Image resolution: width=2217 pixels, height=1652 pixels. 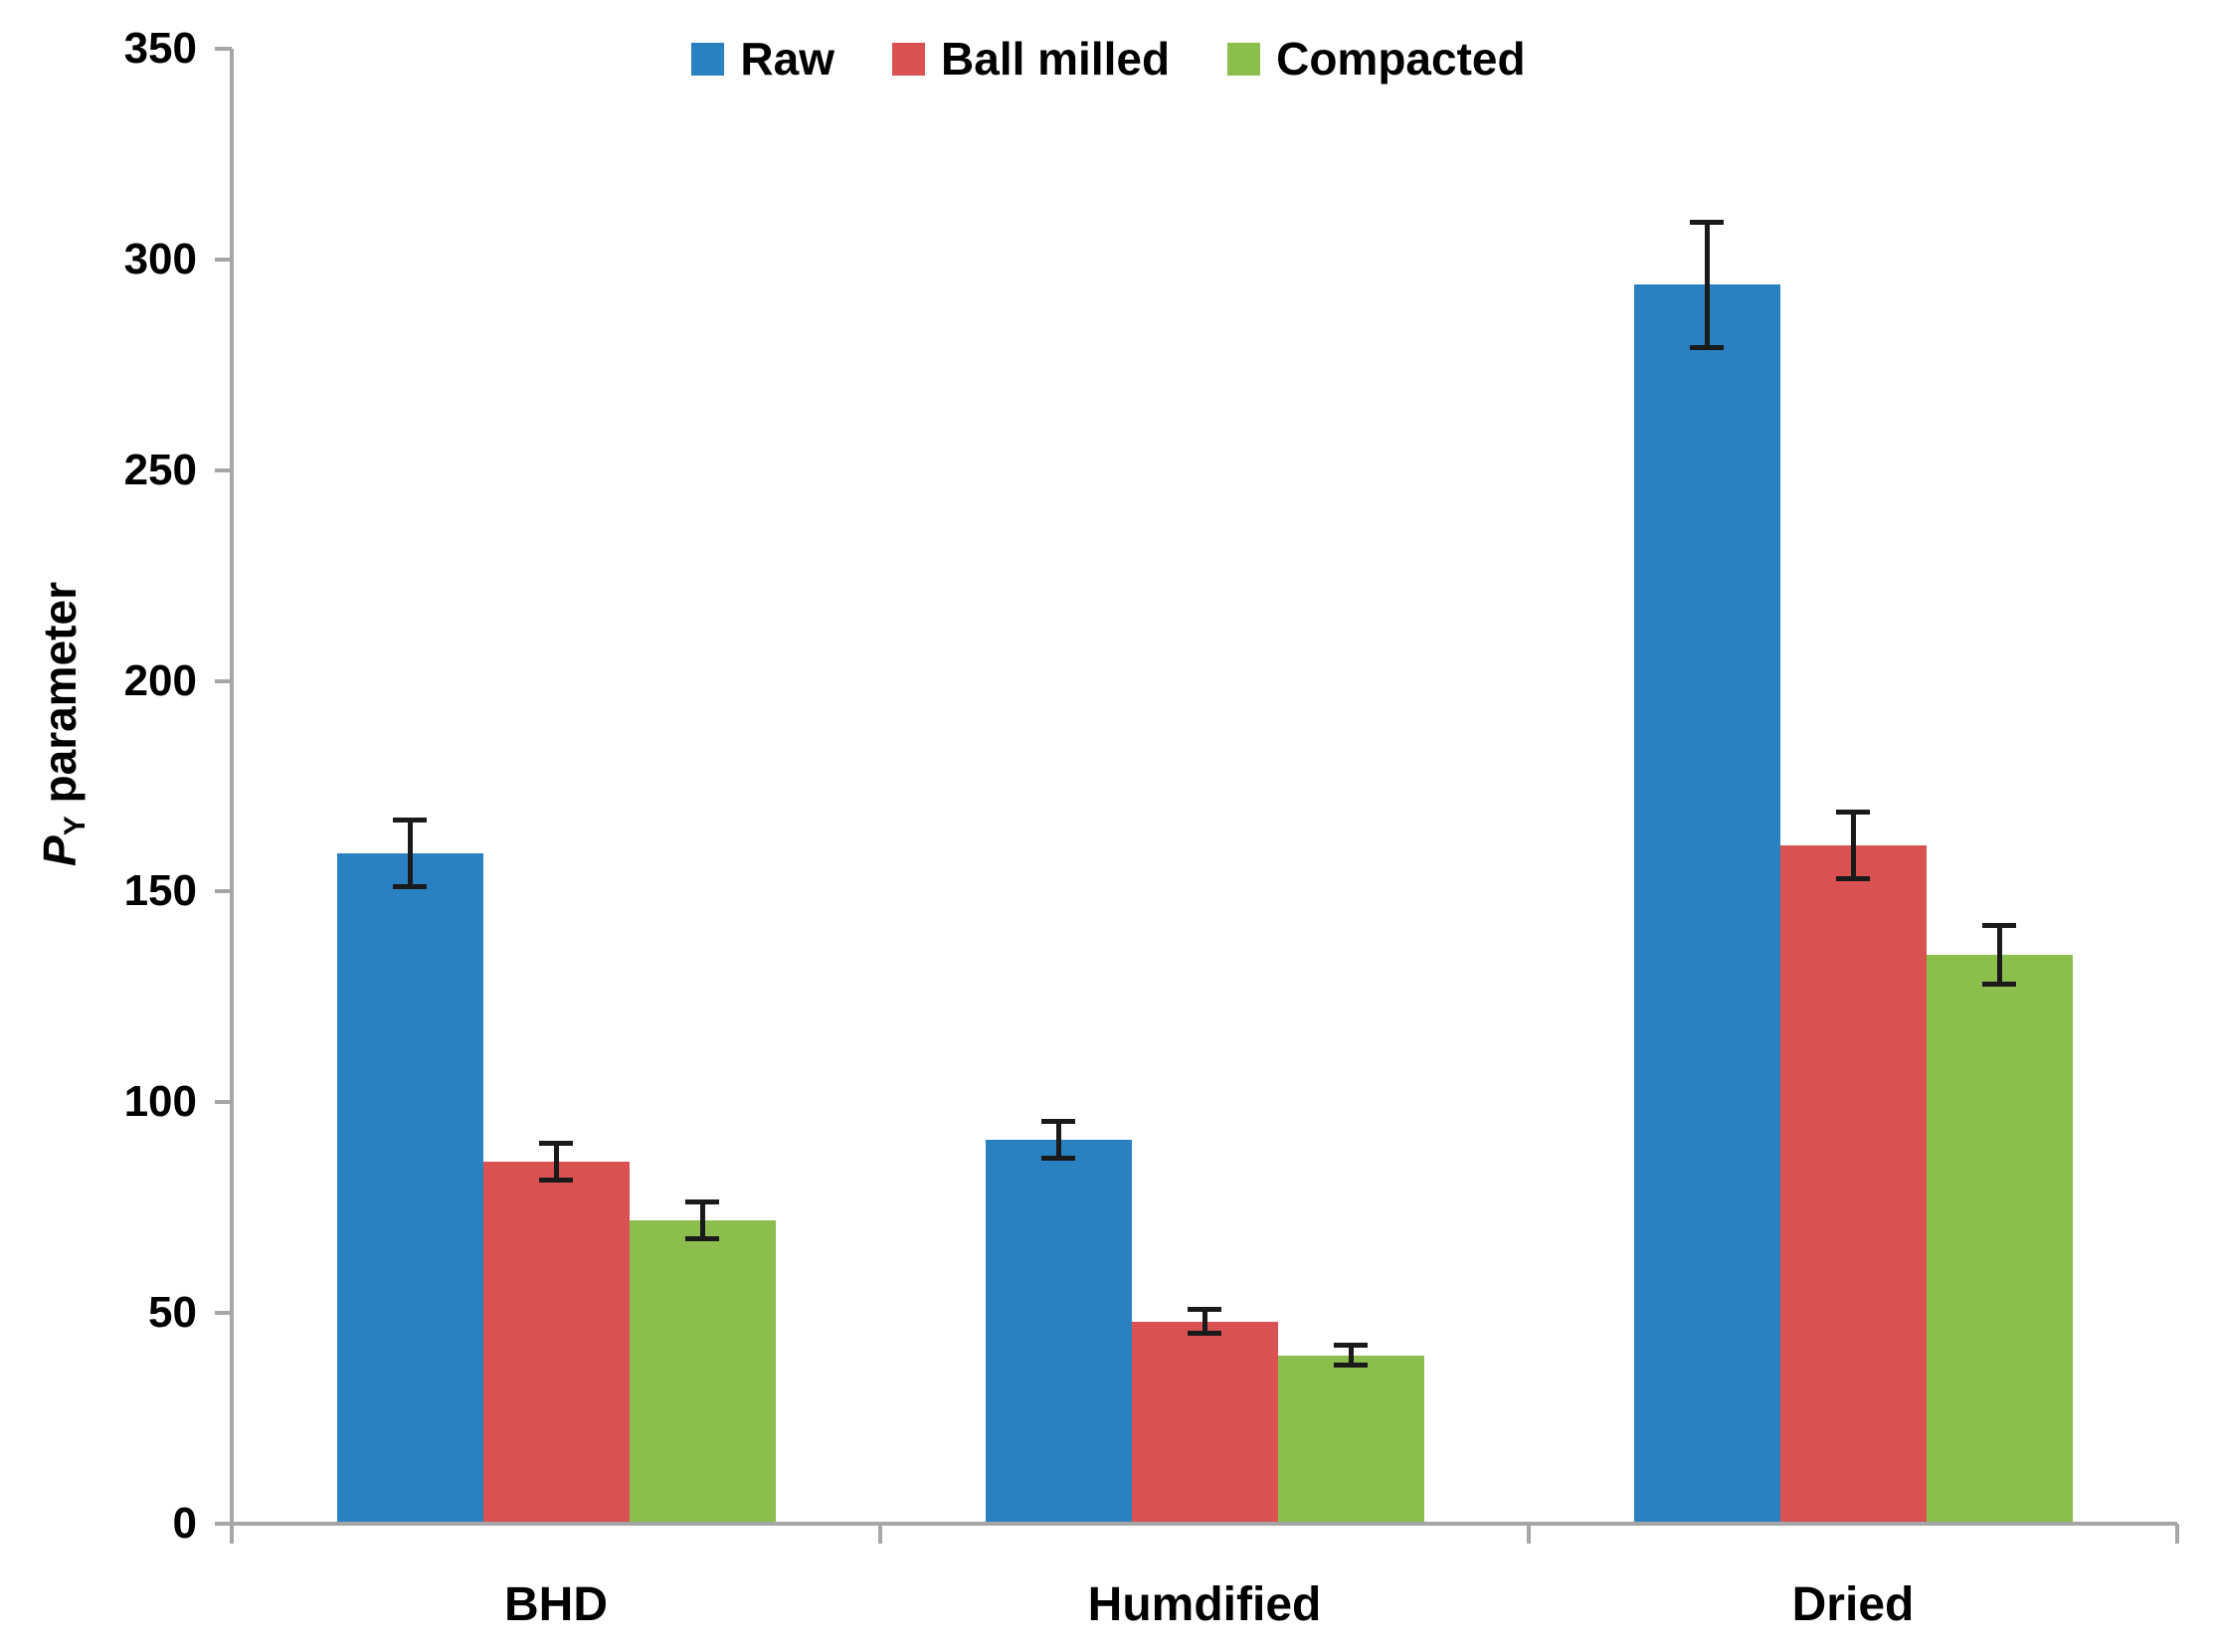 What do you see at coordinates (1706, 904) in the screenshot?
I see `bar-raw-dried` at bounding box center [1706, 904].